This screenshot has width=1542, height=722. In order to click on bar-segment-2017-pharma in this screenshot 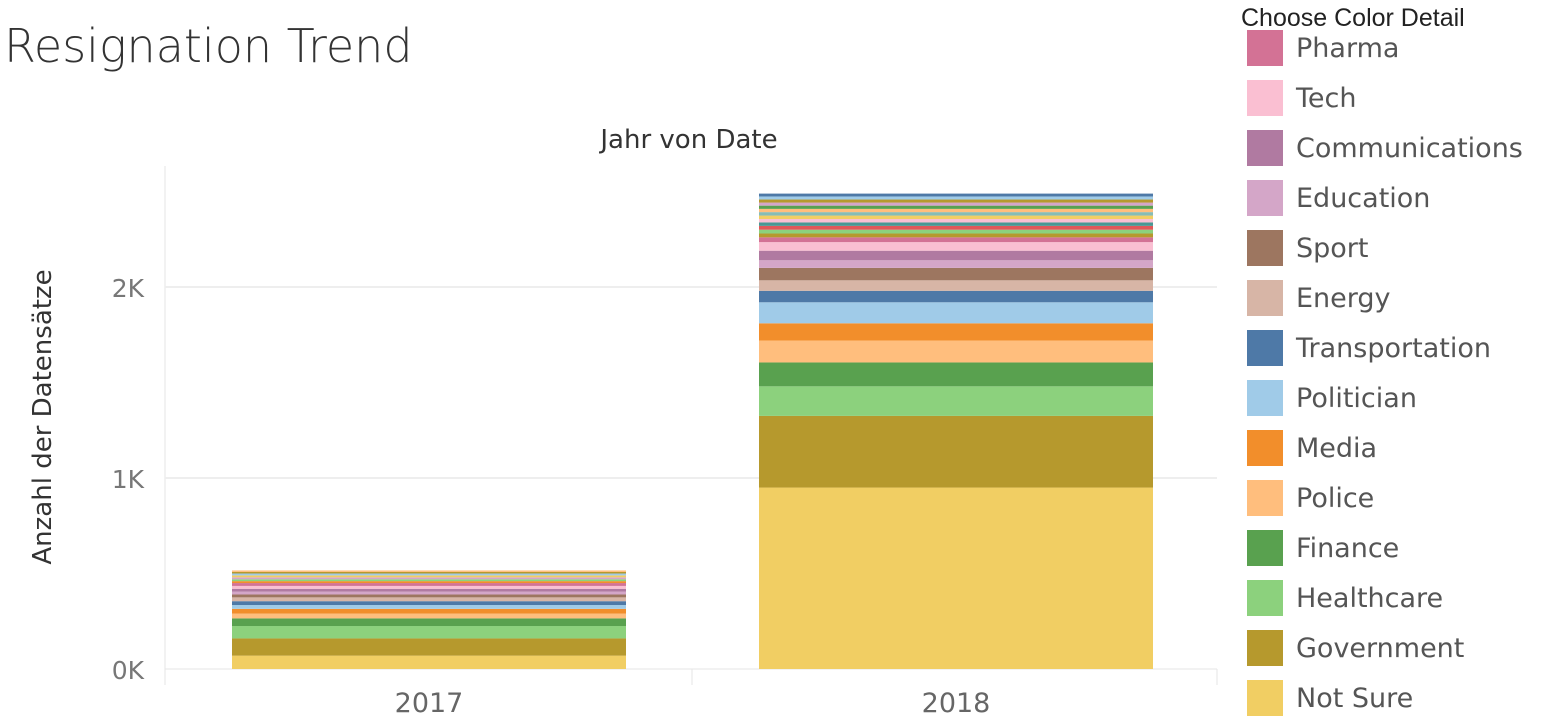, I will do `click(429, 584)`.